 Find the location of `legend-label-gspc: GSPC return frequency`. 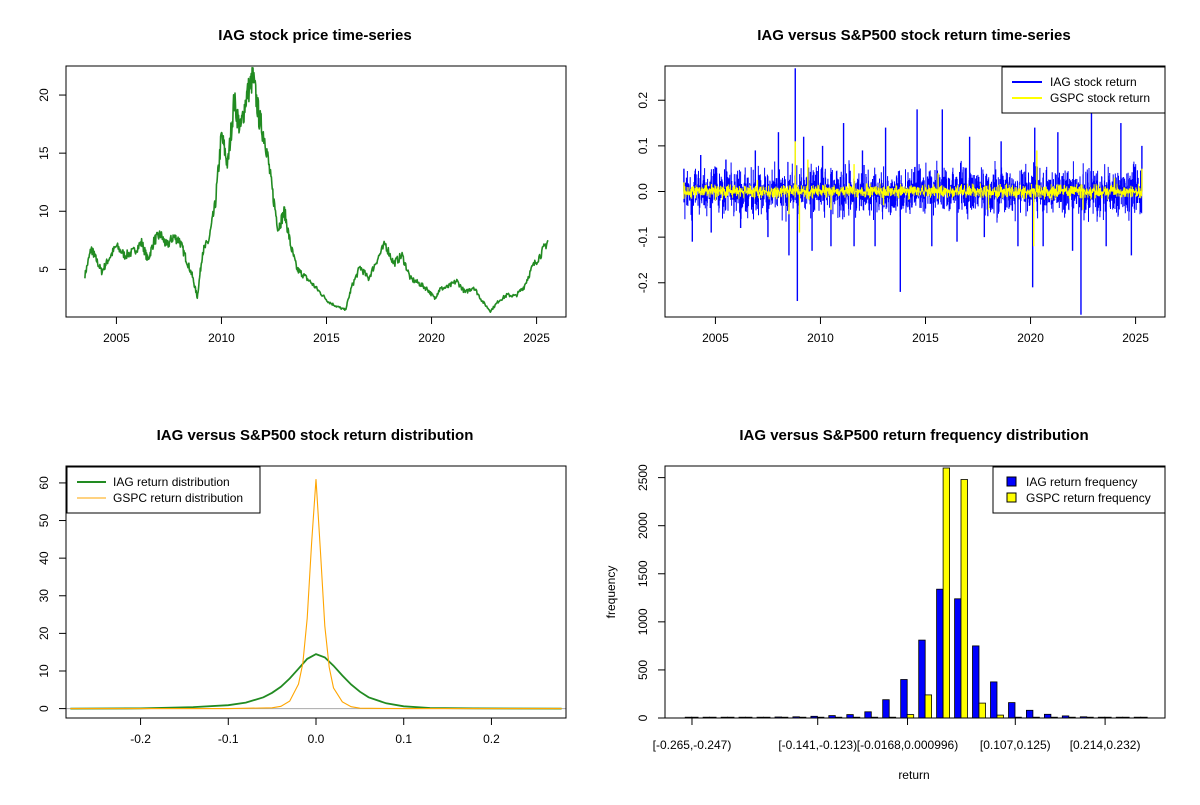

legend-label-gspc: GSPC return frequency is located at coordinates (1088, 498).